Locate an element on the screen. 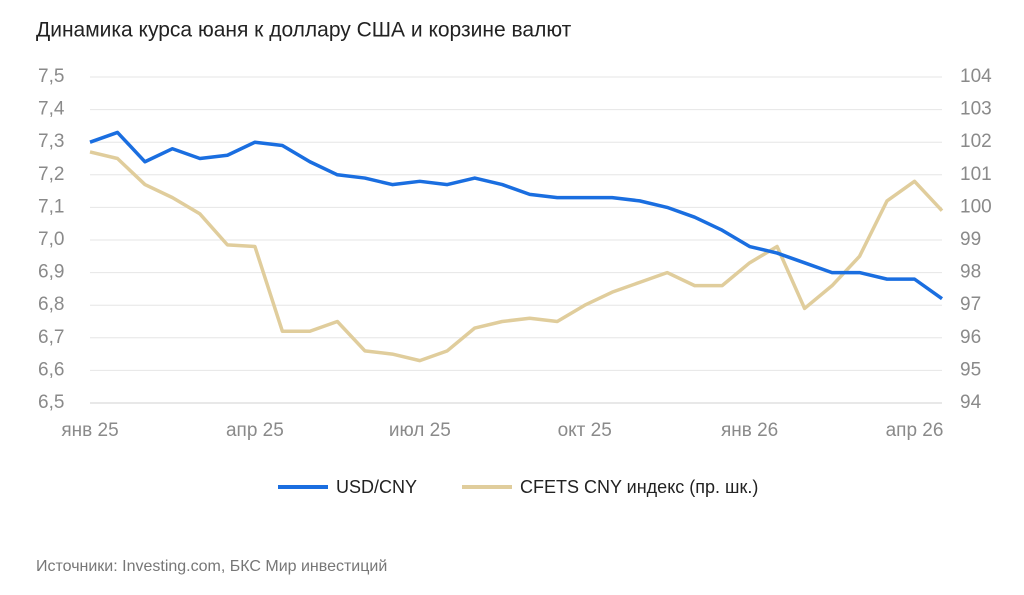 The height and width of the screenshot is (595, 1024). y2-tick-label: 104 is located at coordinates (976, 76).